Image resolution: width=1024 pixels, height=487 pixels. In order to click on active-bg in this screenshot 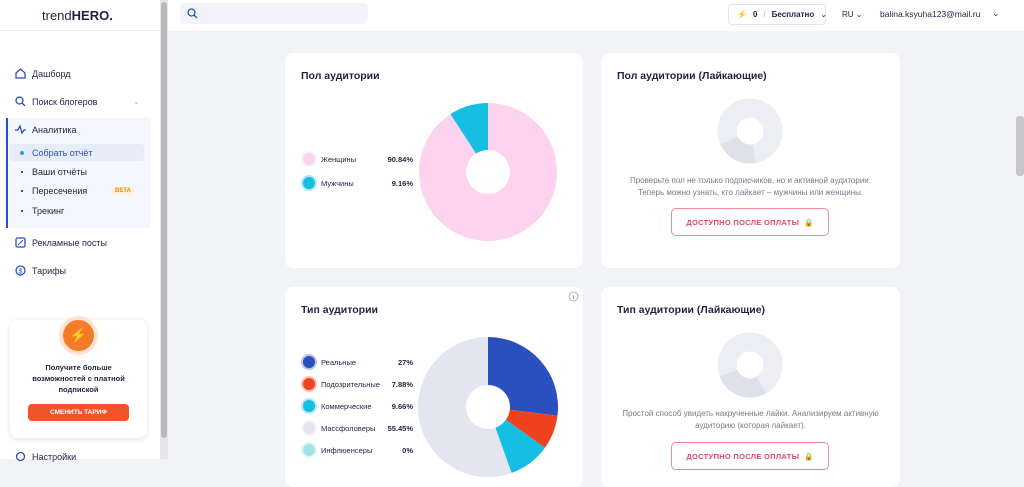, I will do `click(77, 152)`.